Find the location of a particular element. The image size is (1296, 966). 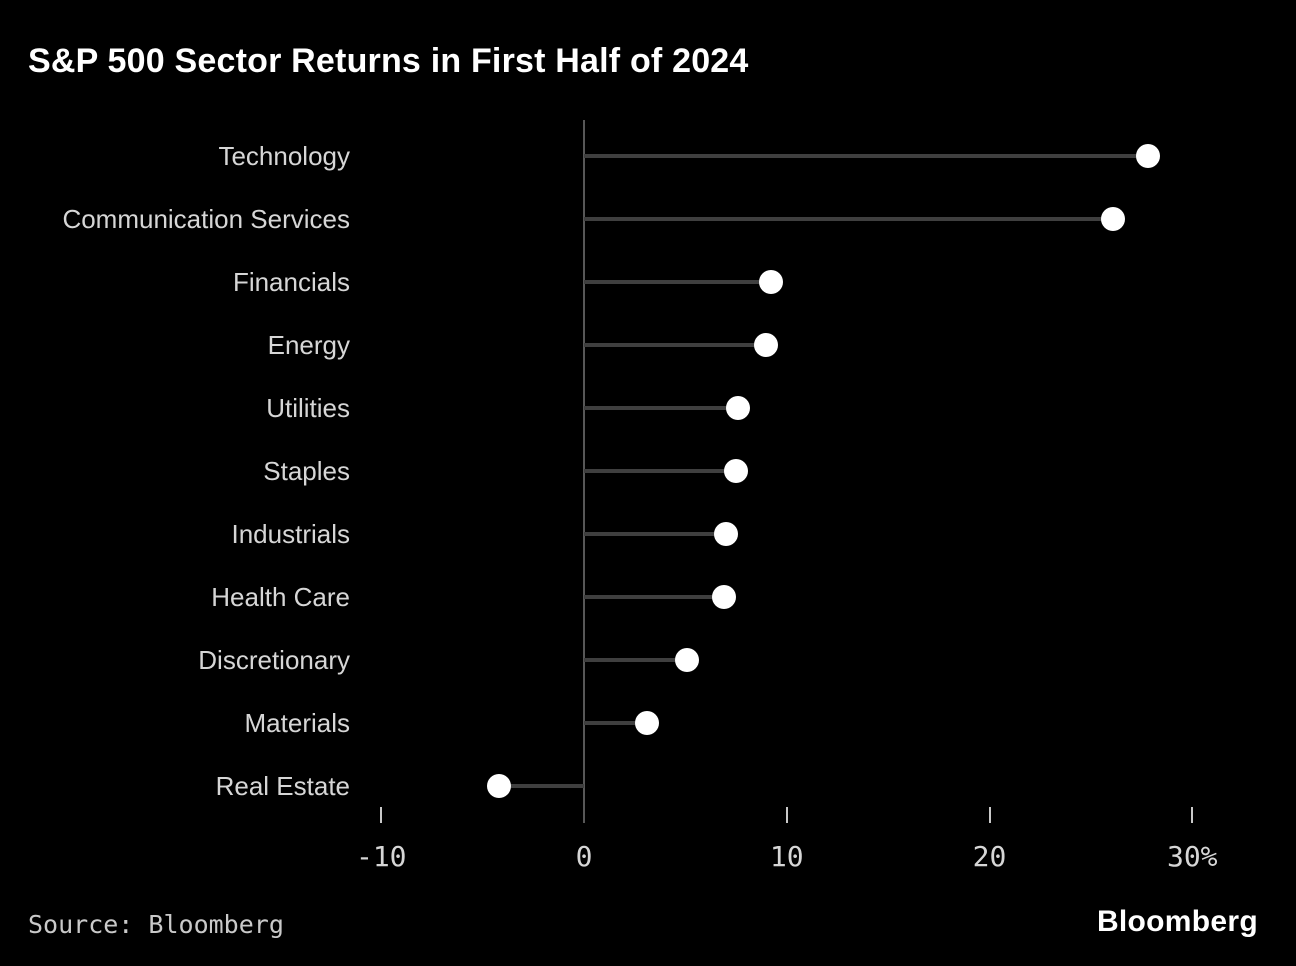

category-label: Industrials is located at coordinates (291, 534).